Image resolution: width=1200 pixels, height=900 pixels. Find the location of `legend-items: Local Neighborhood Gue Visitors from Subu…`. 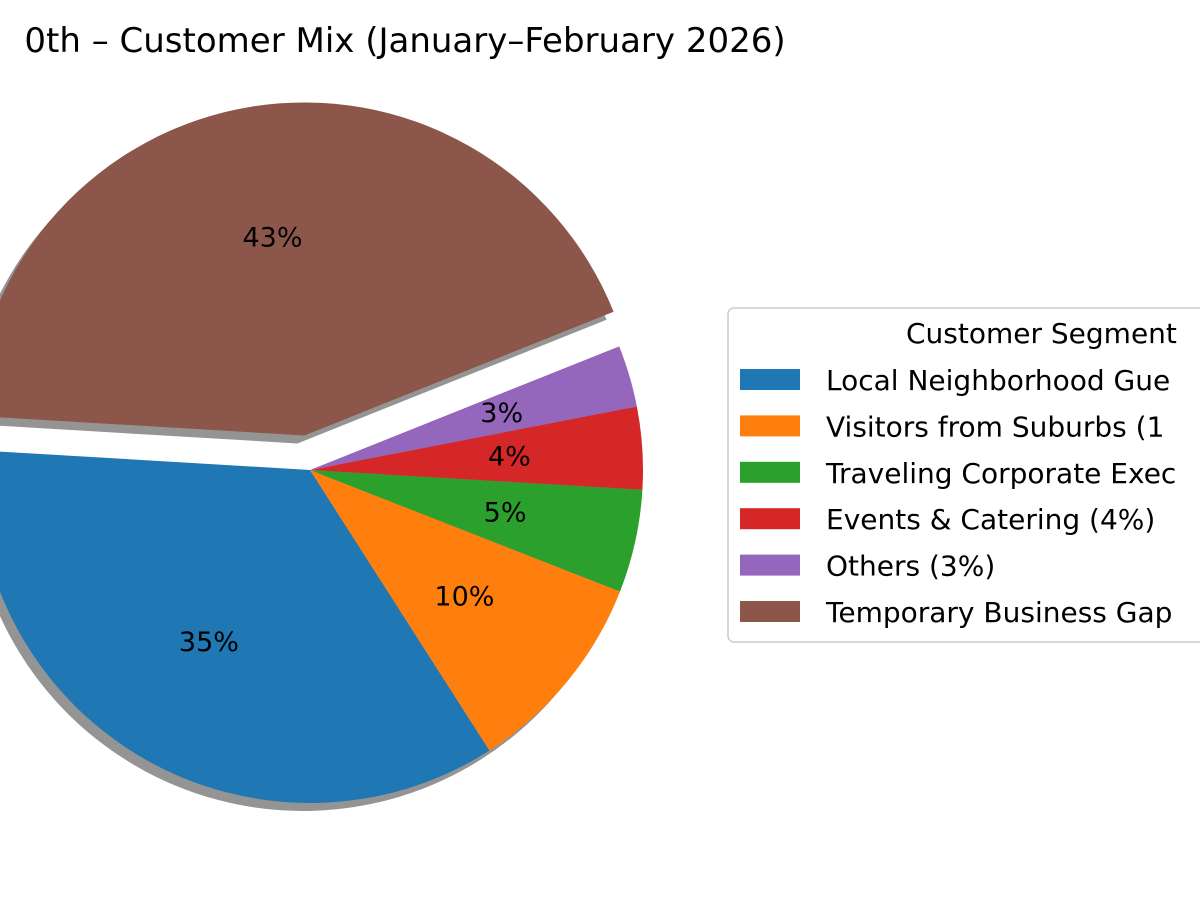

legend-items: Local Neighborhood Gue Visitors from Subu… is located at coordinates (958, 496).